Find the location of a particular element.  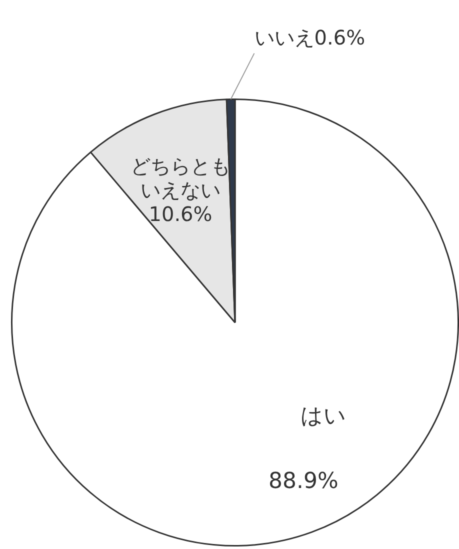

slice-label: いいえ0.6% is located at coordinates (310, 38).